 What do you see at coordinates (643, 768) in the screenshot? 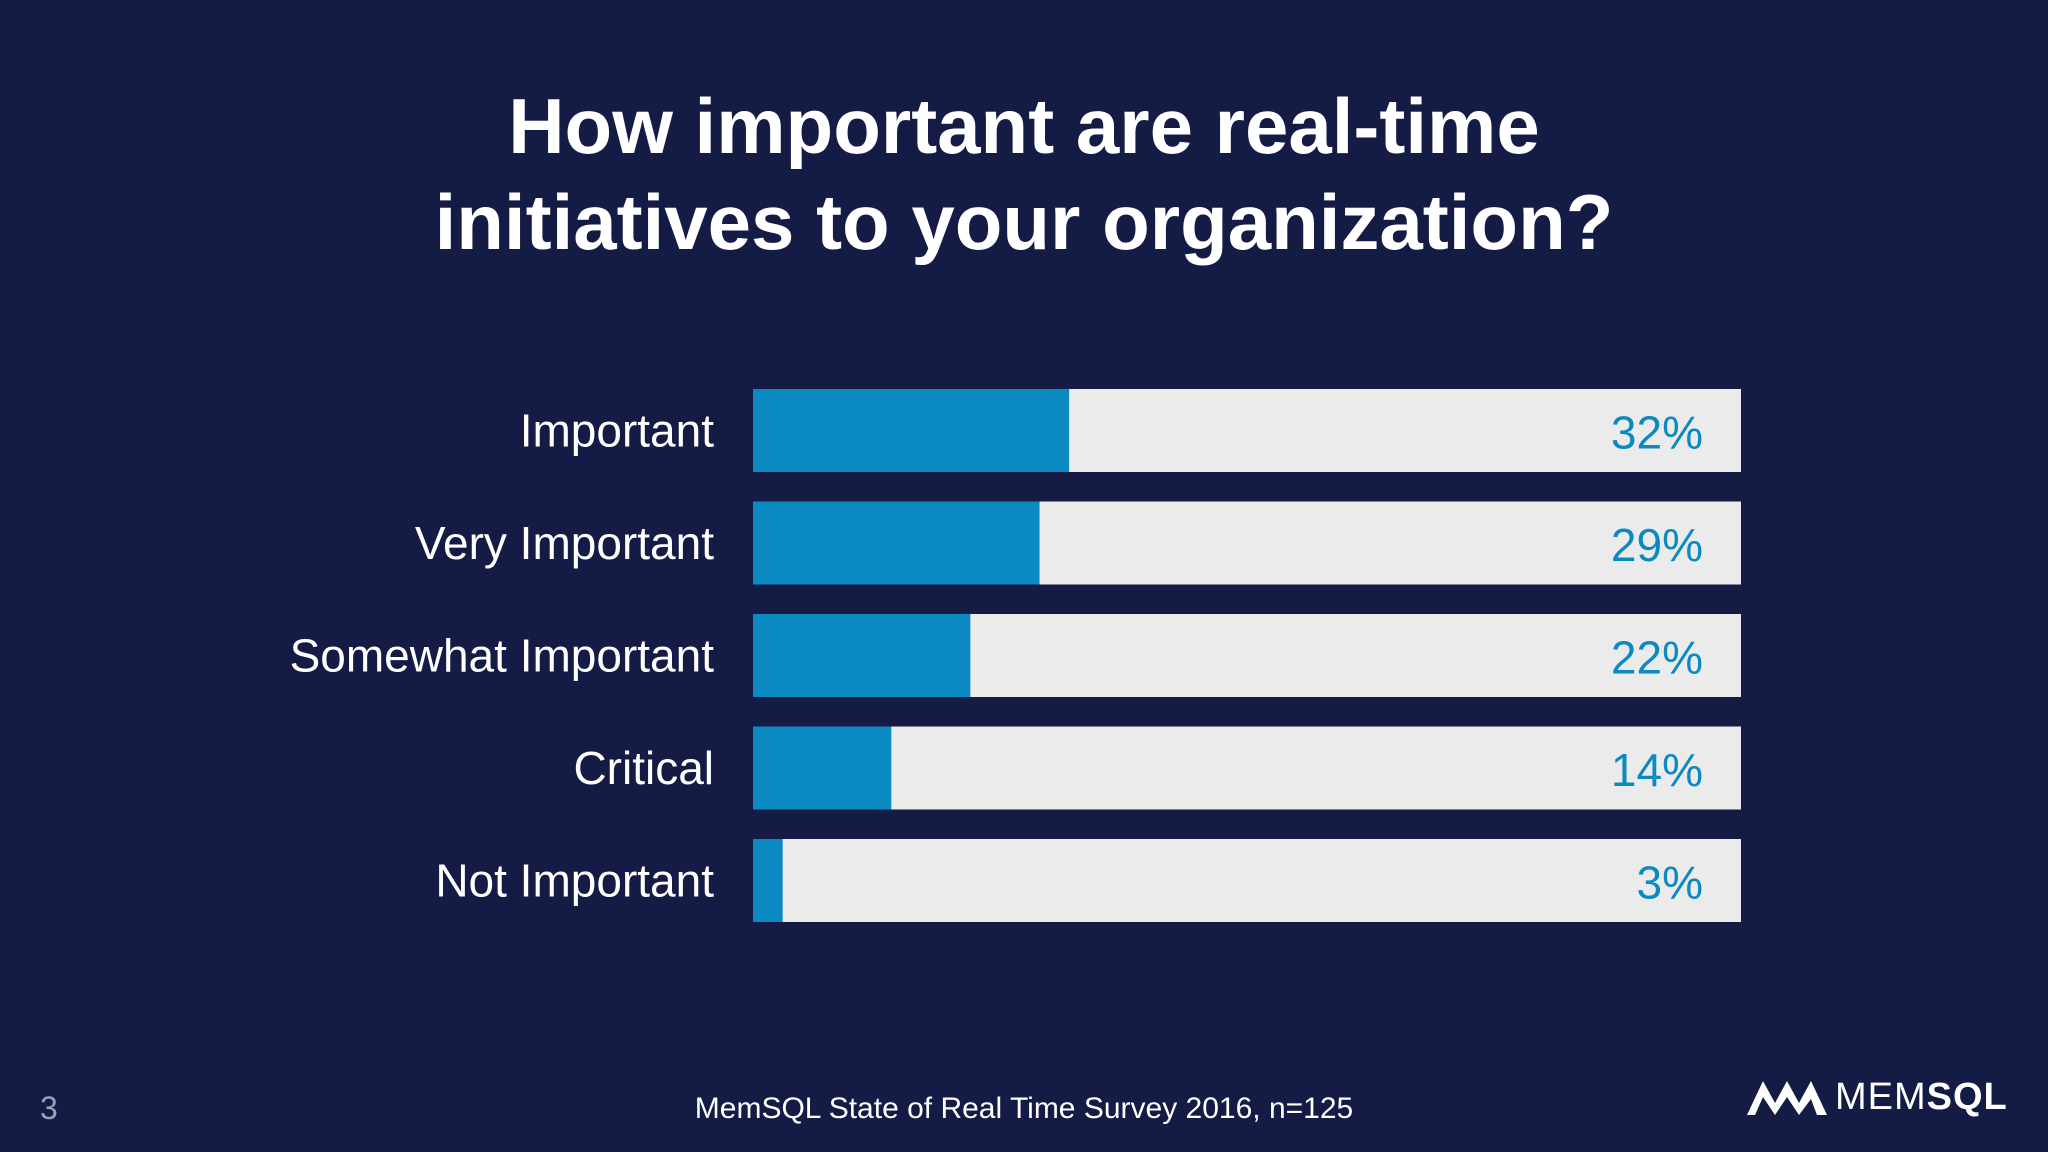
I see `category-label: Critical` at bounding box center [643, 768].